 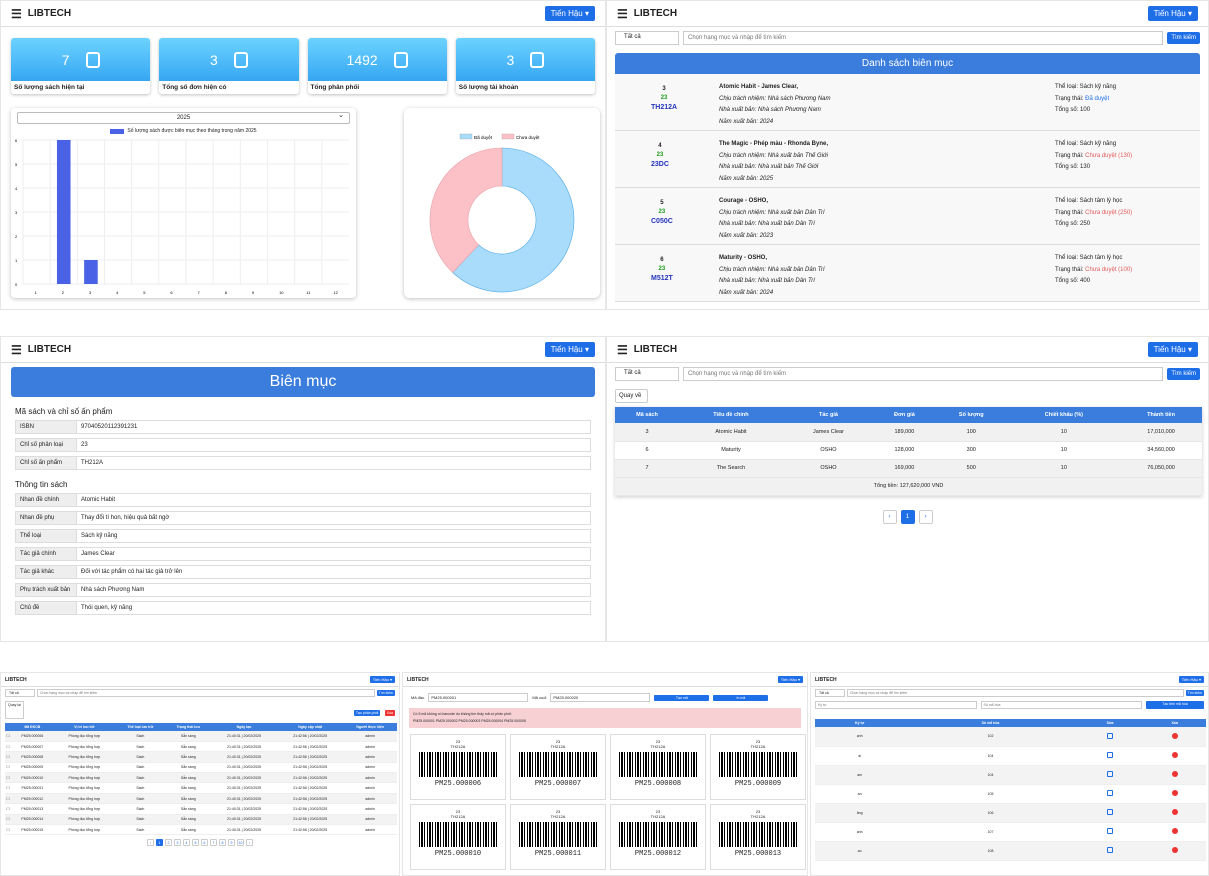 What do you see at coordinates (168, 843) in the screenshot?
I see `page-button: 2` at bounding box center [168, 843].